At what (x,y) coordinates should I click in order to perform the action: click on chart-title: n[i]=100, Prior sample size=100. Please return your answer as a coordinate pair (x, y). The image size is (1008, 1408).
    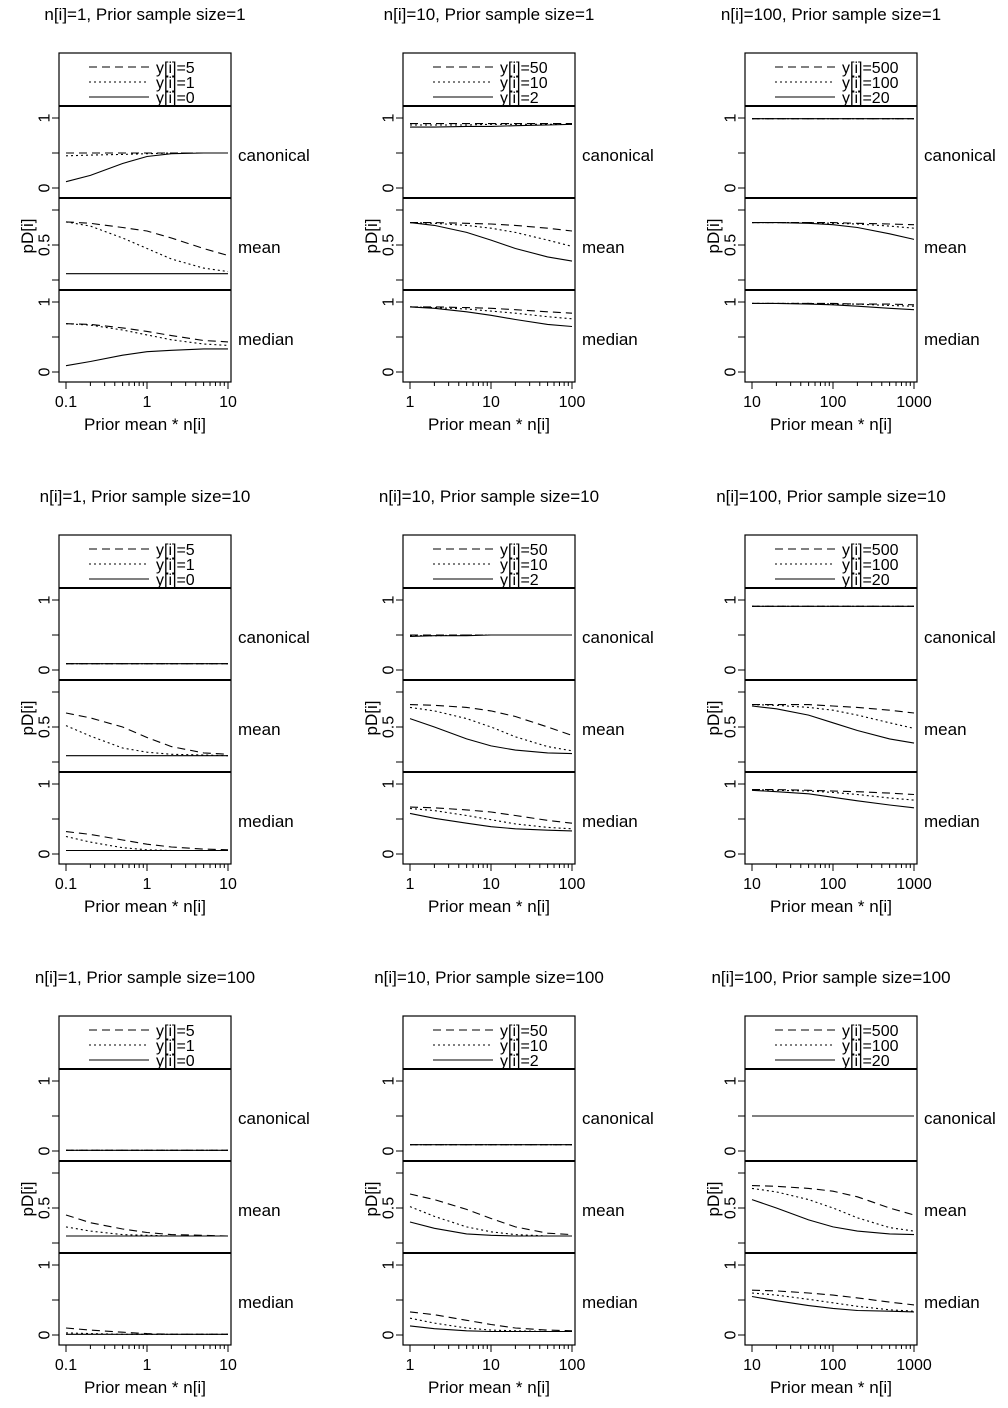
    Looking at the image, I should click on (830, 977).